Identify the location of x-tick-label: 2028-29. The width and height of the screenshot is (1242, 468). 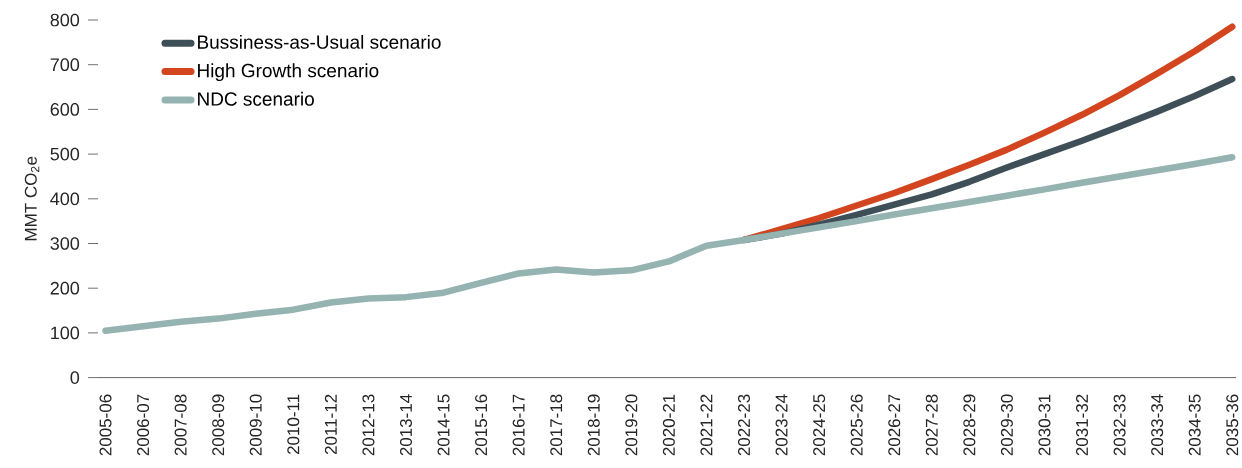
(969, 425).